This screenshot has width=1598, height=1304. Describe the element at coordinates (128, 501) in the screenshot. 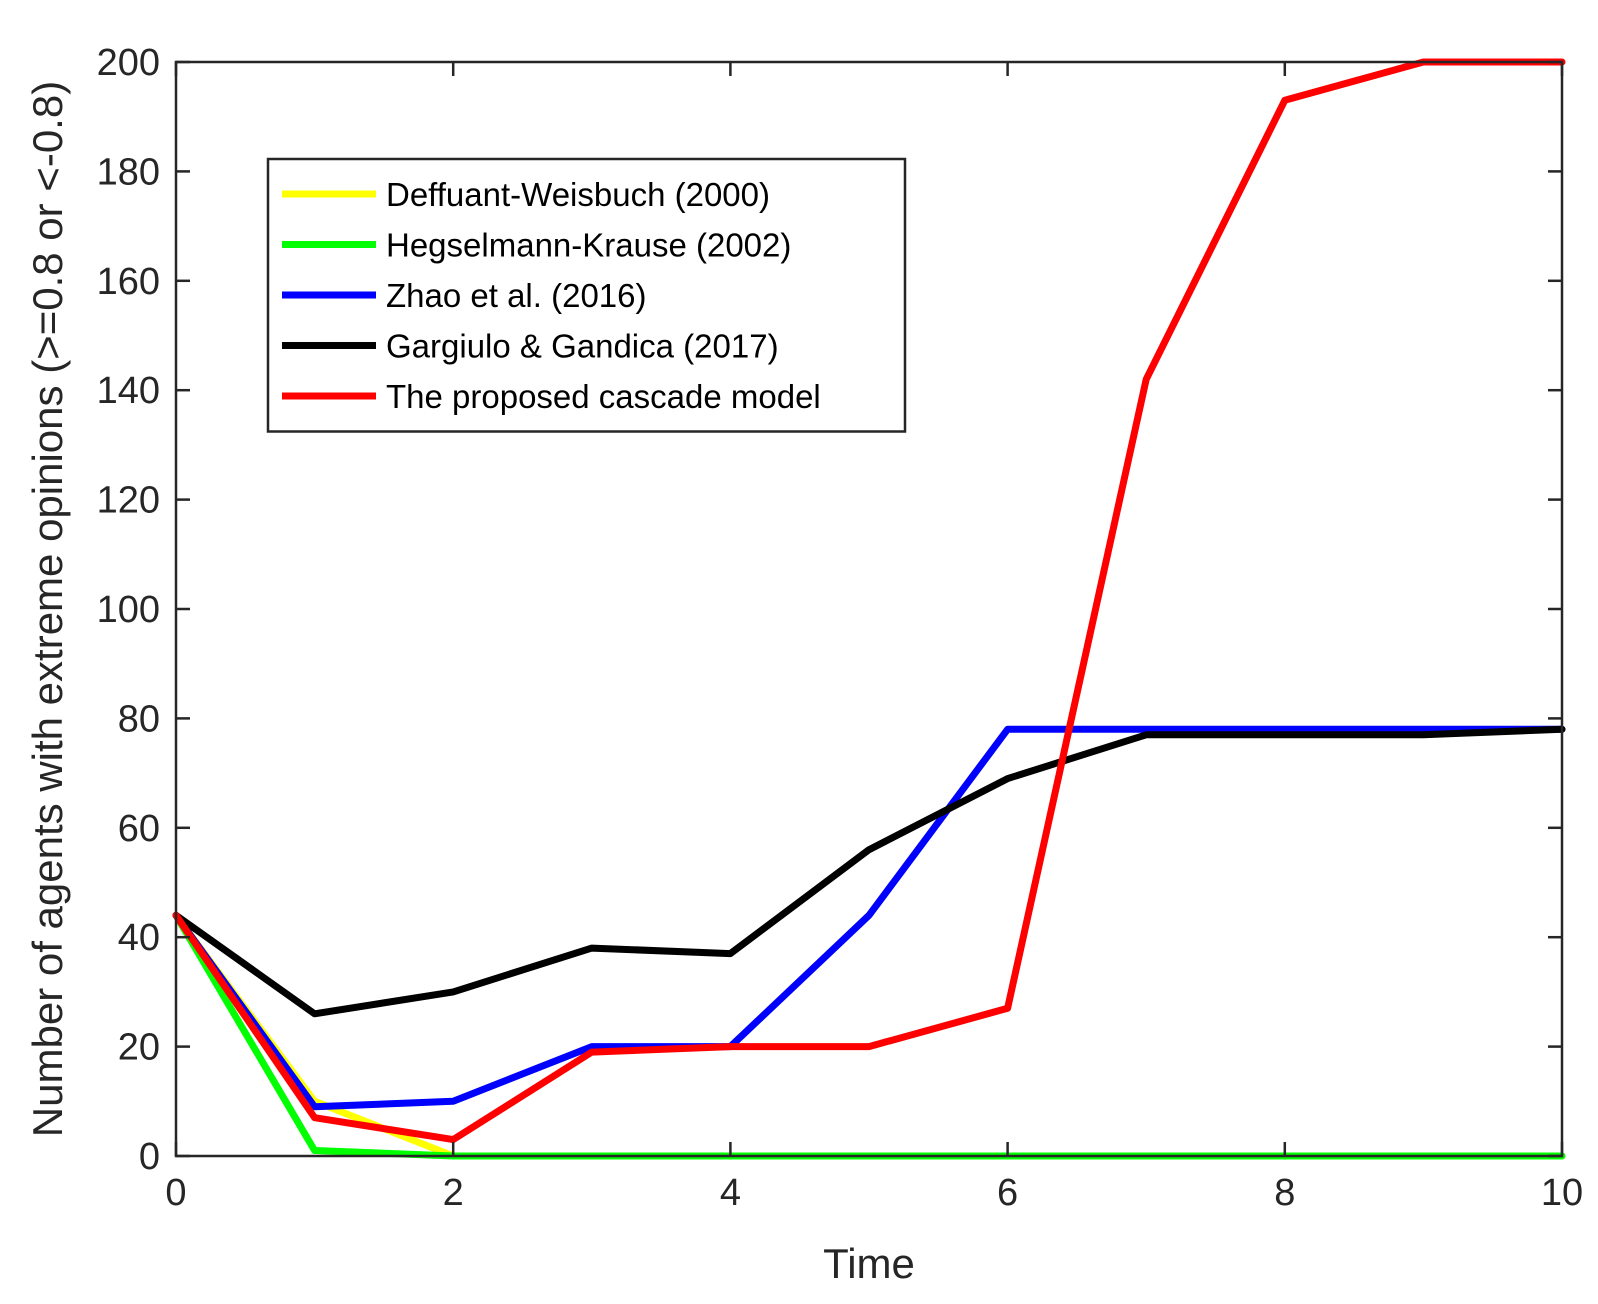

I see `y-tick-label: 120` at that location.